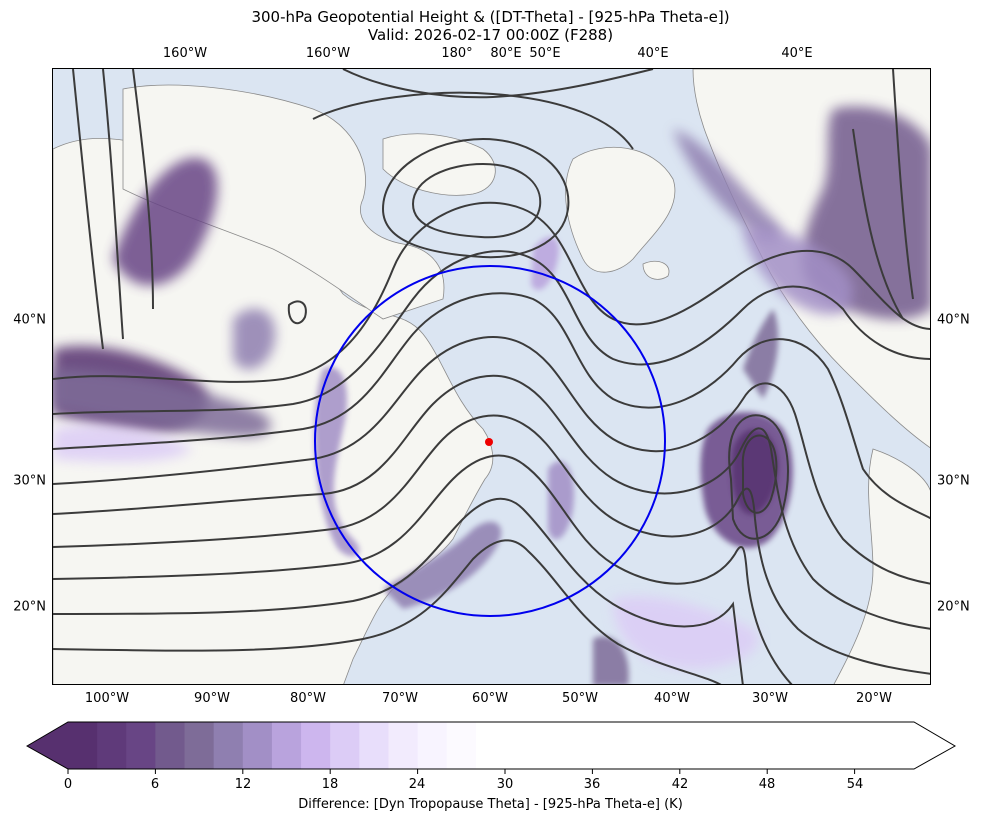 Image resolution: width=981 pixels, height=822 pixels. What do you see at coordinates (243, 784) in the screenshot?
I see `colorbar-tick-label: 12` at bounding box center [243, 784].